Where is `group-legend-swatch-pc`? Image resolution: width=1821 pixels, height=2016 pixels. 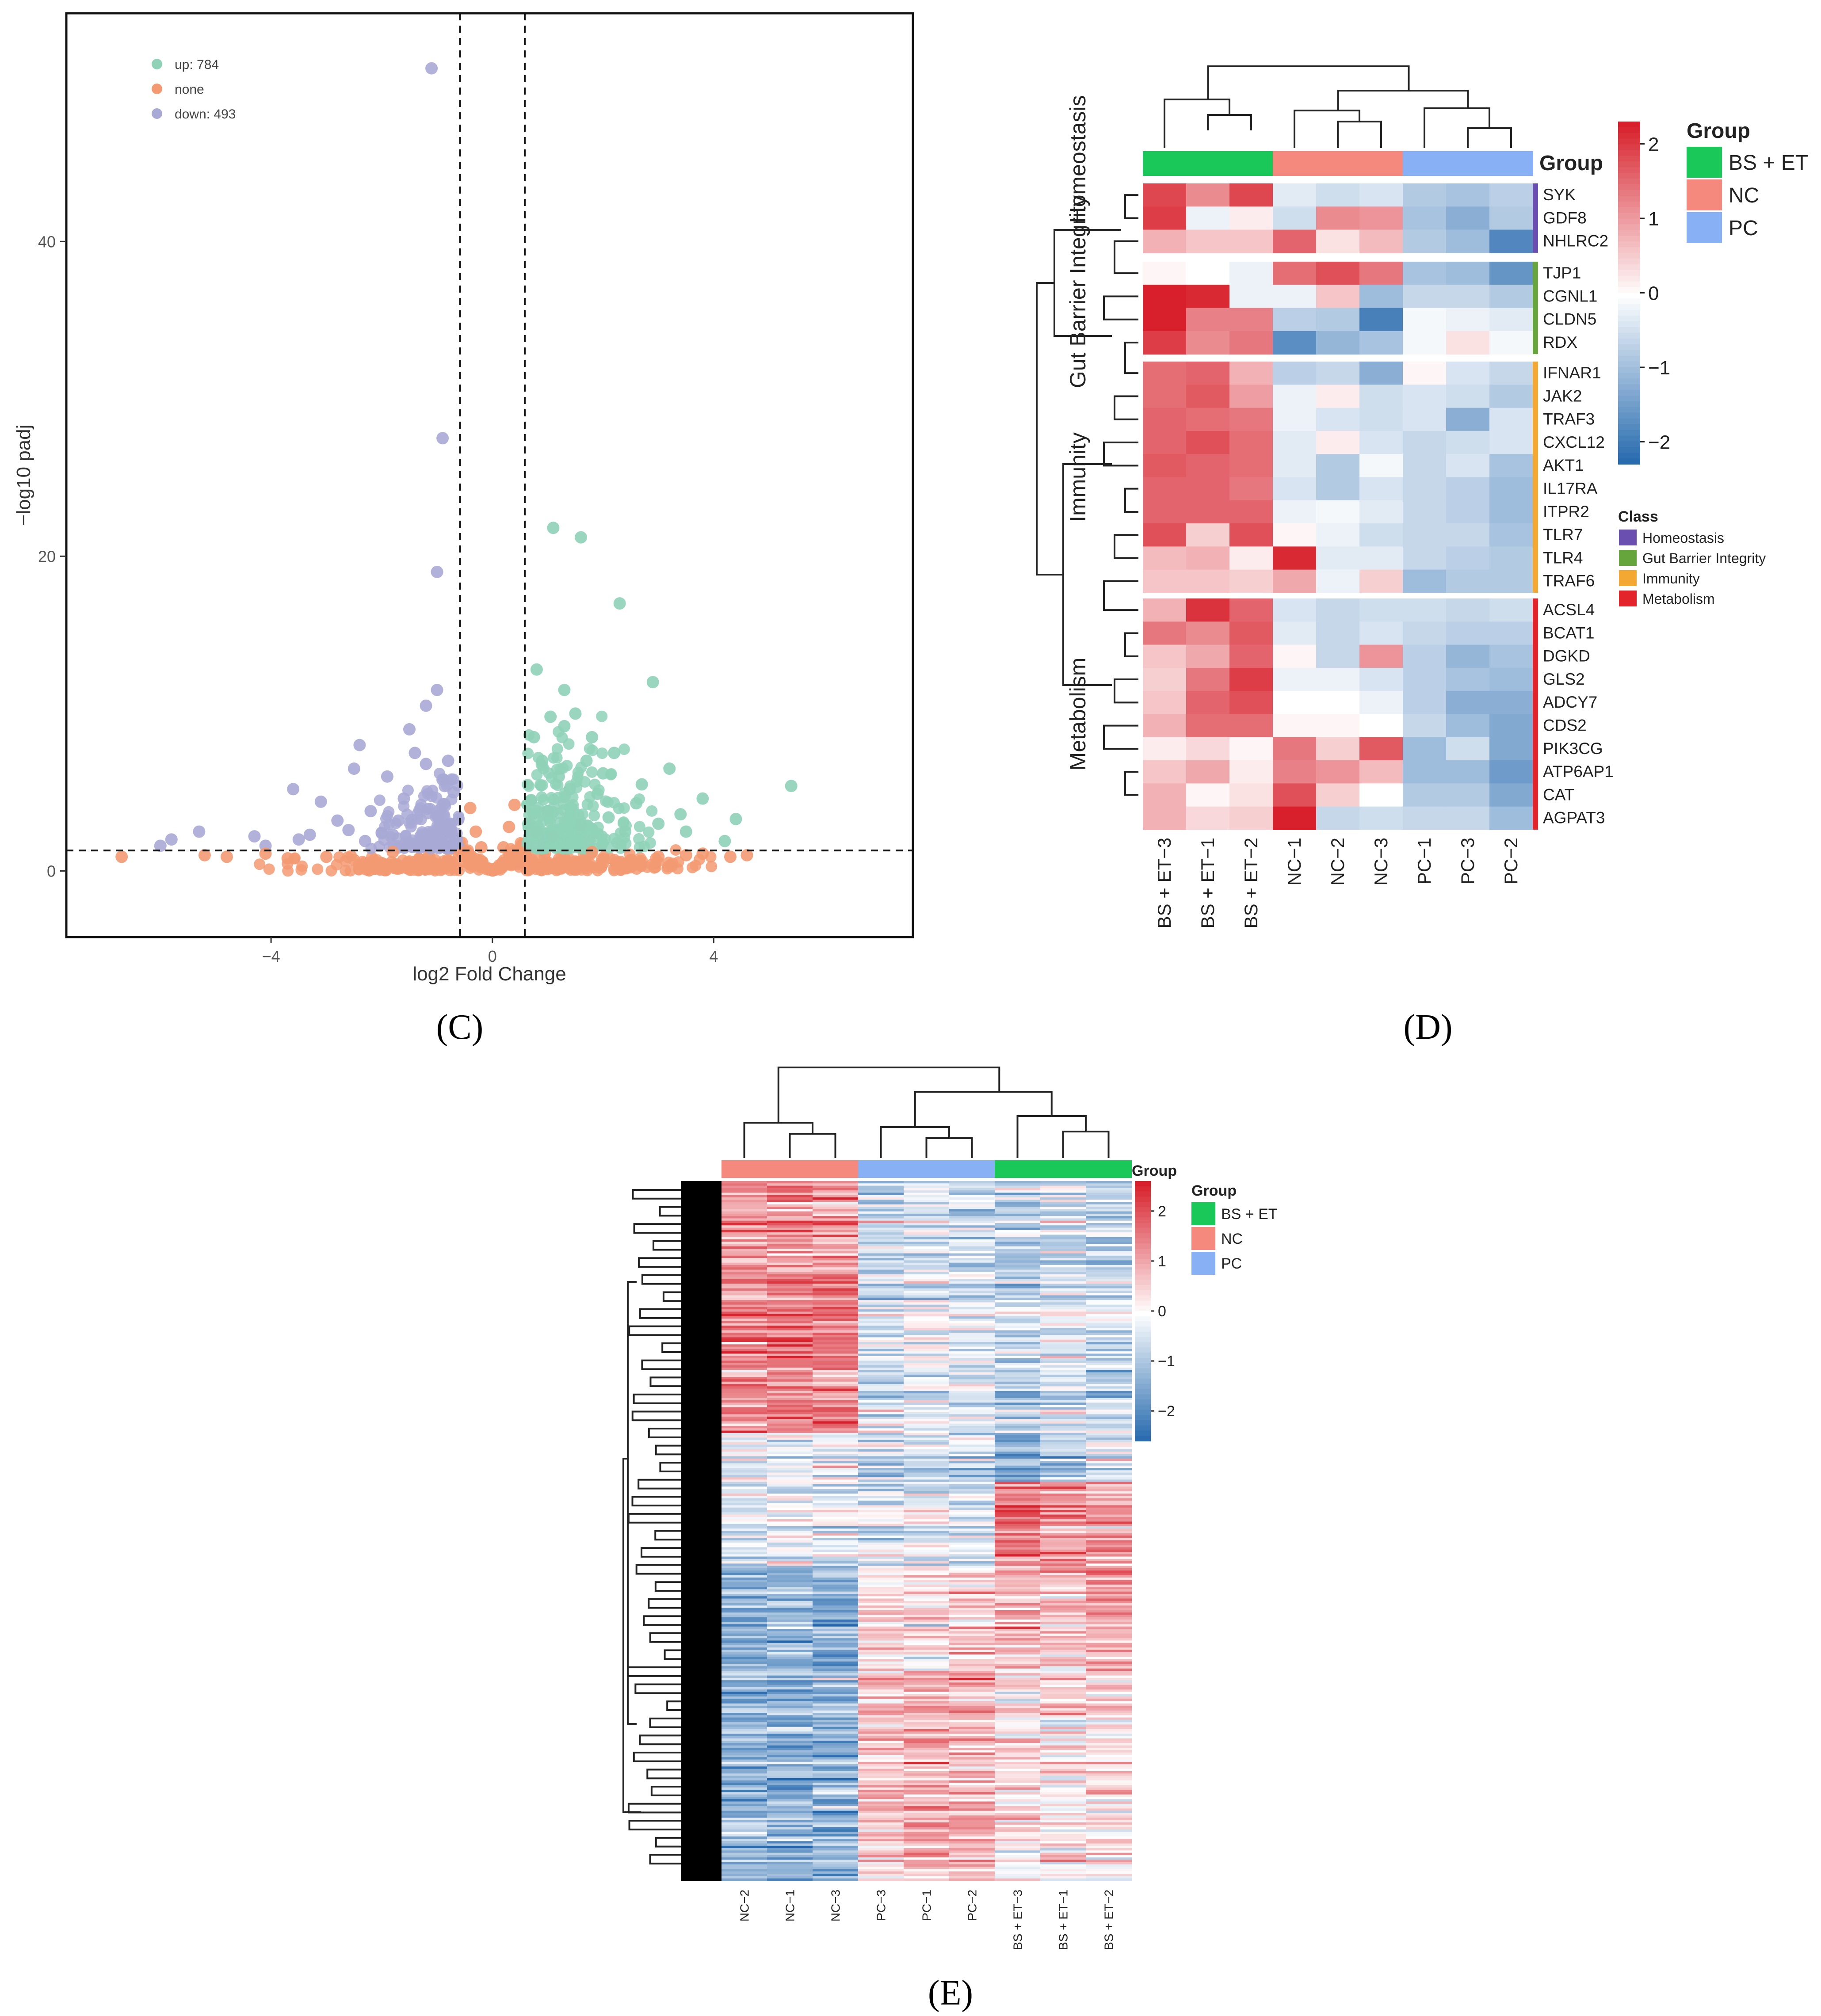
group-legend-swatch-pc is located at coordinates (1705, 227).